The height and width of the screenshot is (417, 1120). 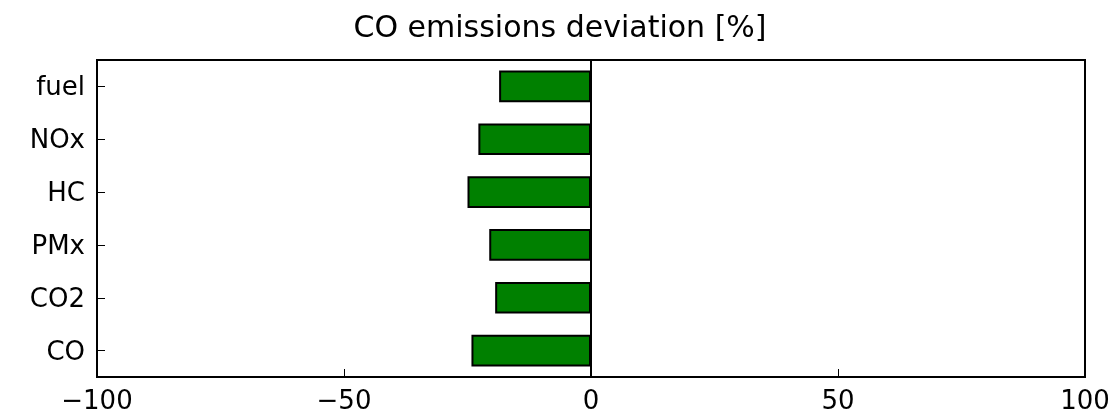 What do you see at coordinates (591, 400) in the screenshot?
I see `x-tick-label: 0` at bounding box center [591, 400].